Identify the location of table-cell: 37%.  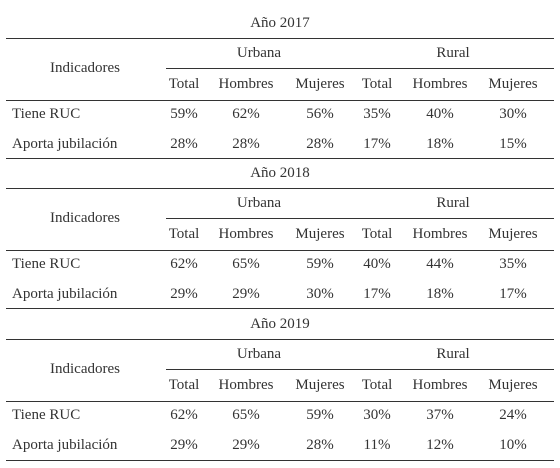
(440, 415).